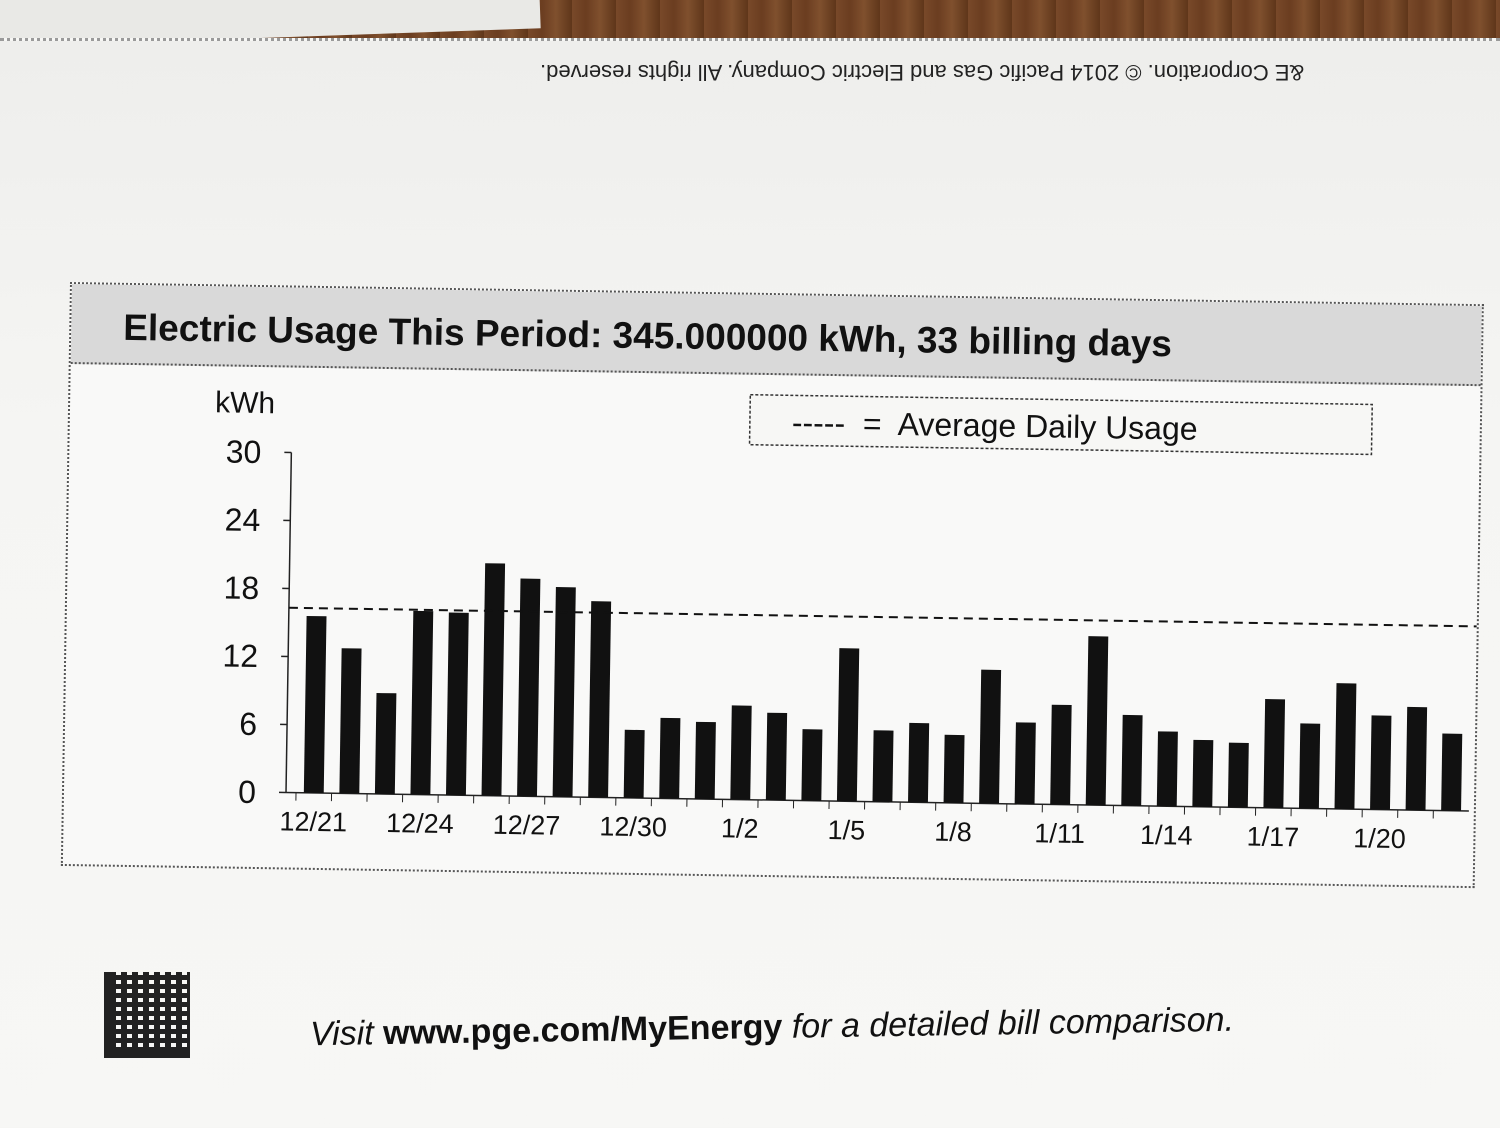  What do you see at coordinates (313, 821) in the screenshot?
I see `x-tick-label: 12/21` at bounding box center [313, 821].